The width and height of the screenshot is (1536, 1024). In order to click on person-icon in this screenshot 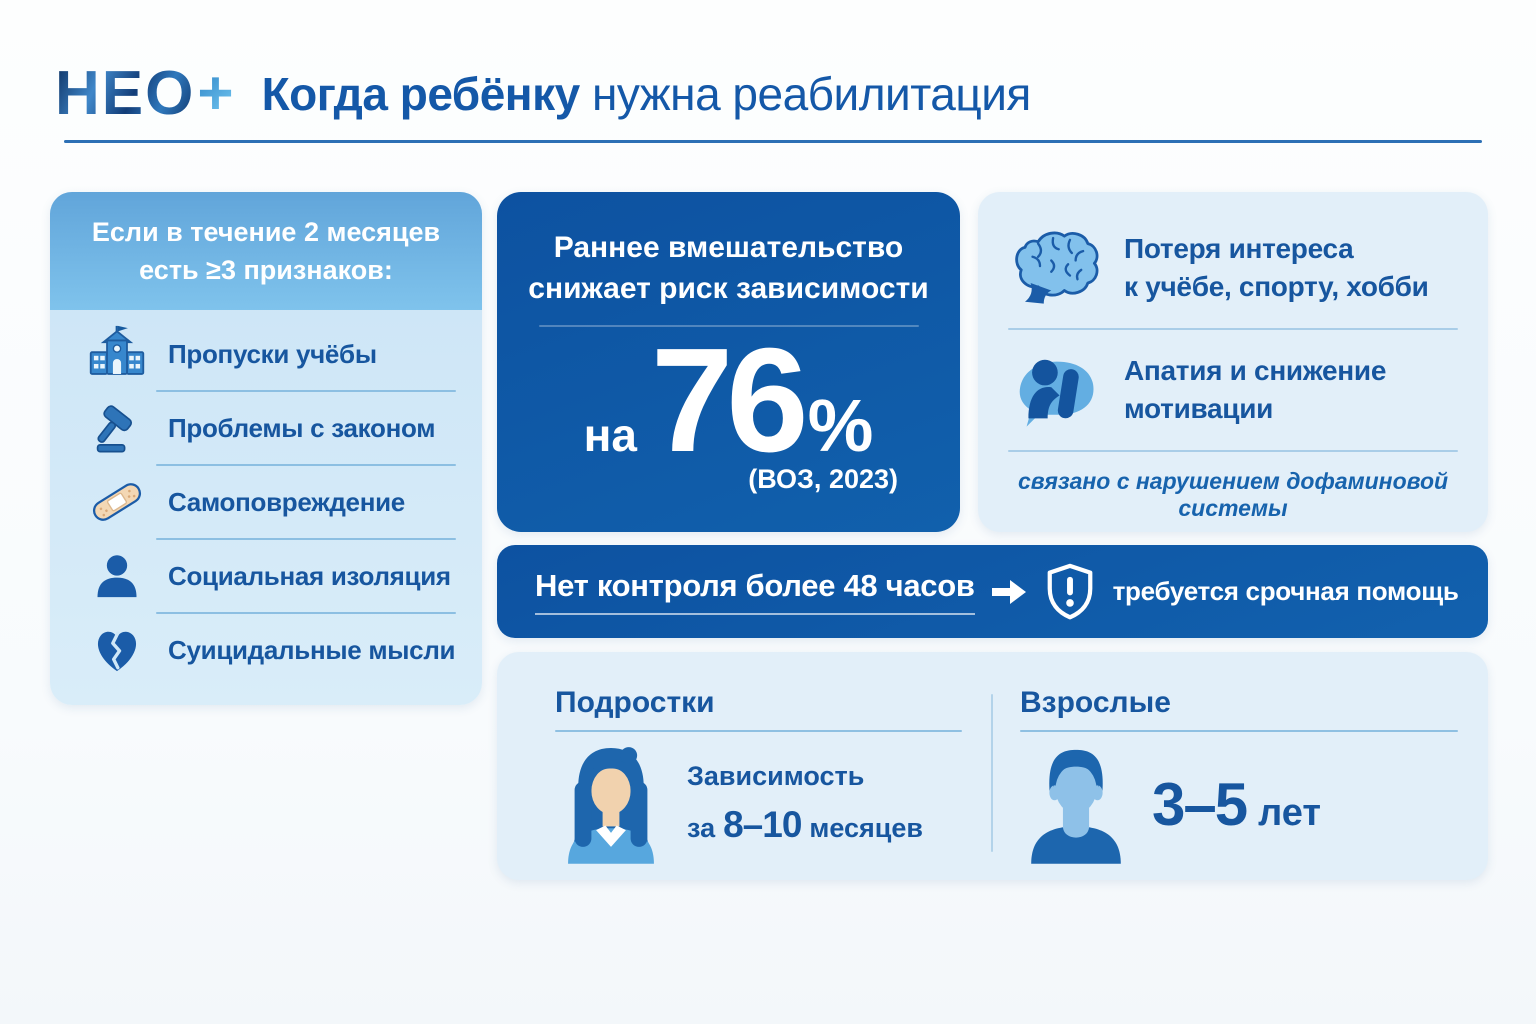, I will do `click(117, 576)`.